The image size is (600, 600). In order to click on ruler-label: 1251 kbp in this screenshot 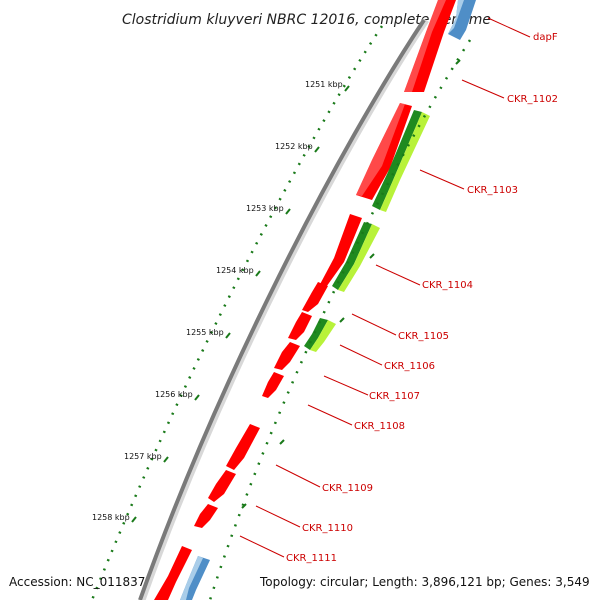, I will do `click(324, 84)`.